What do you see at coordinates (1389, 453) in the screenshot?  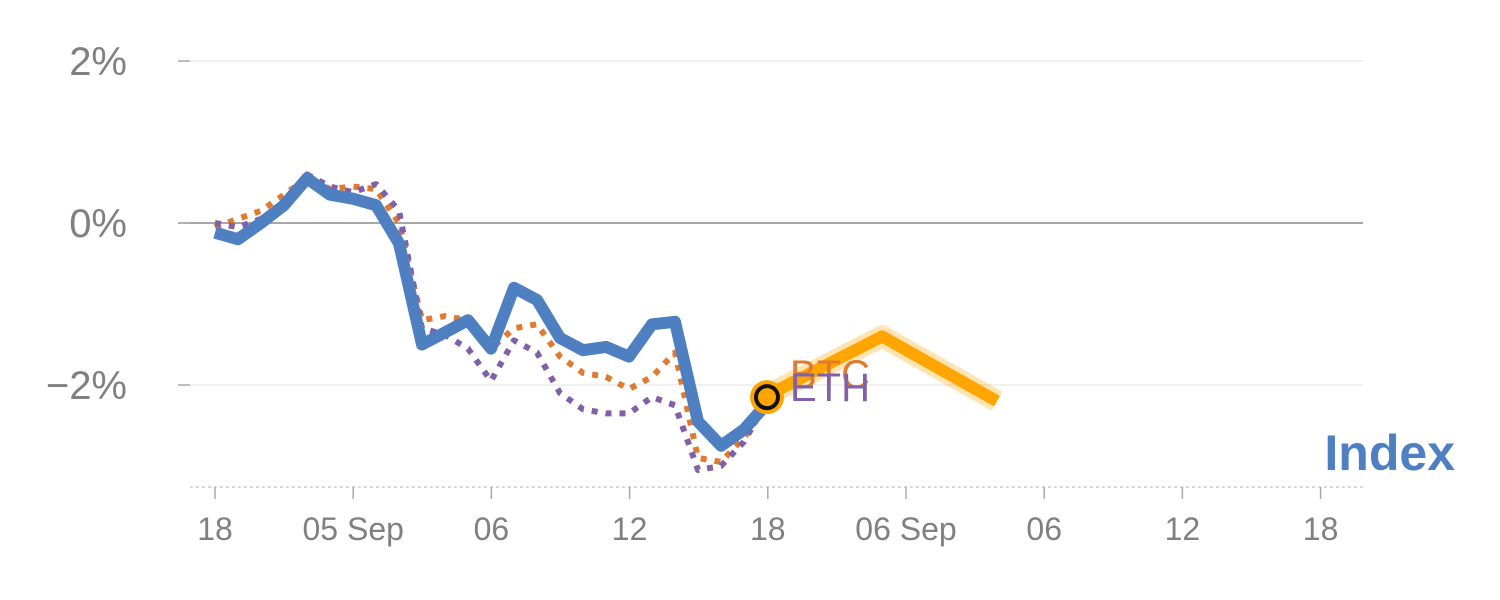 I see `index-label: Index` at bounding box center [1389, 453].